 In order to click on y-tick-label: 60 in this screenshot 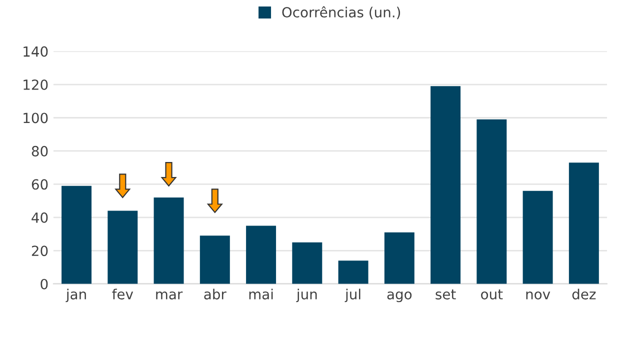, I will do `click(40, 184)`.